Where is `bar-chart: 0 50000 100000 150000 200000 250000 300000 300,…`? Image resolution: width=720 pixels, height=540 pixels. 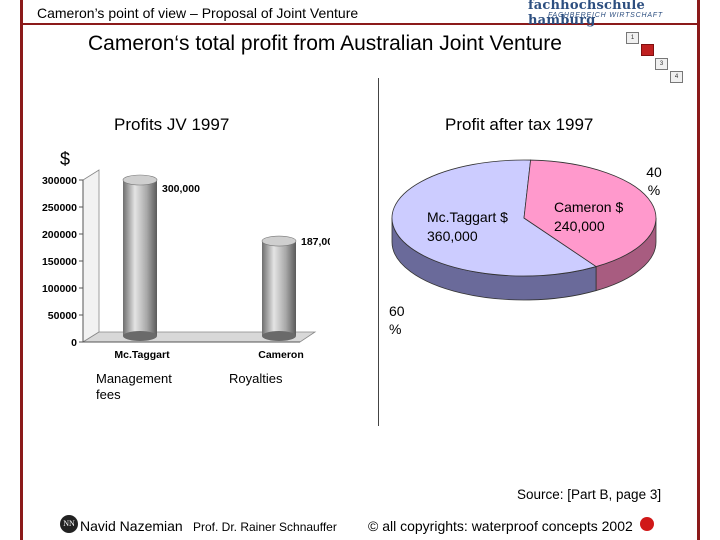 bar-chart: 0 50000 100000 150000 200000 250000 300000 300,… is located at coordinates (186, 265).